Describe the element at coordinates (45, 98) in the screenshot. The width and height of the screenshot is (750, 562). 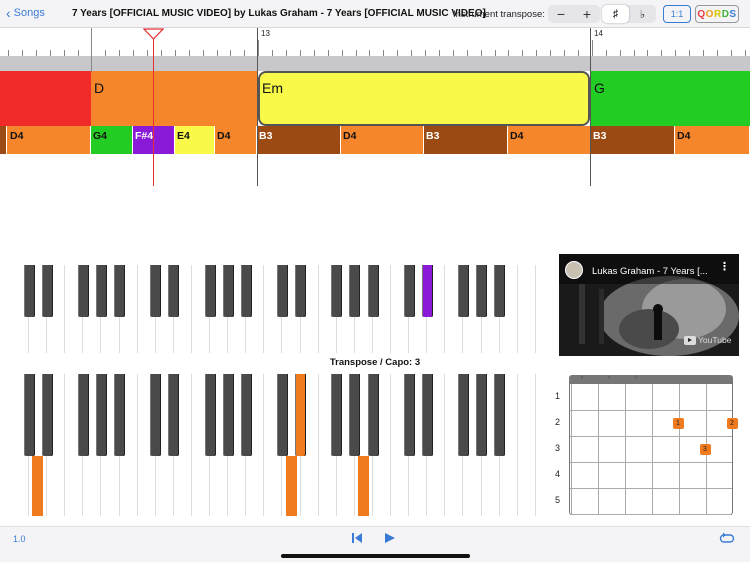
I see `chord-block` at that location.